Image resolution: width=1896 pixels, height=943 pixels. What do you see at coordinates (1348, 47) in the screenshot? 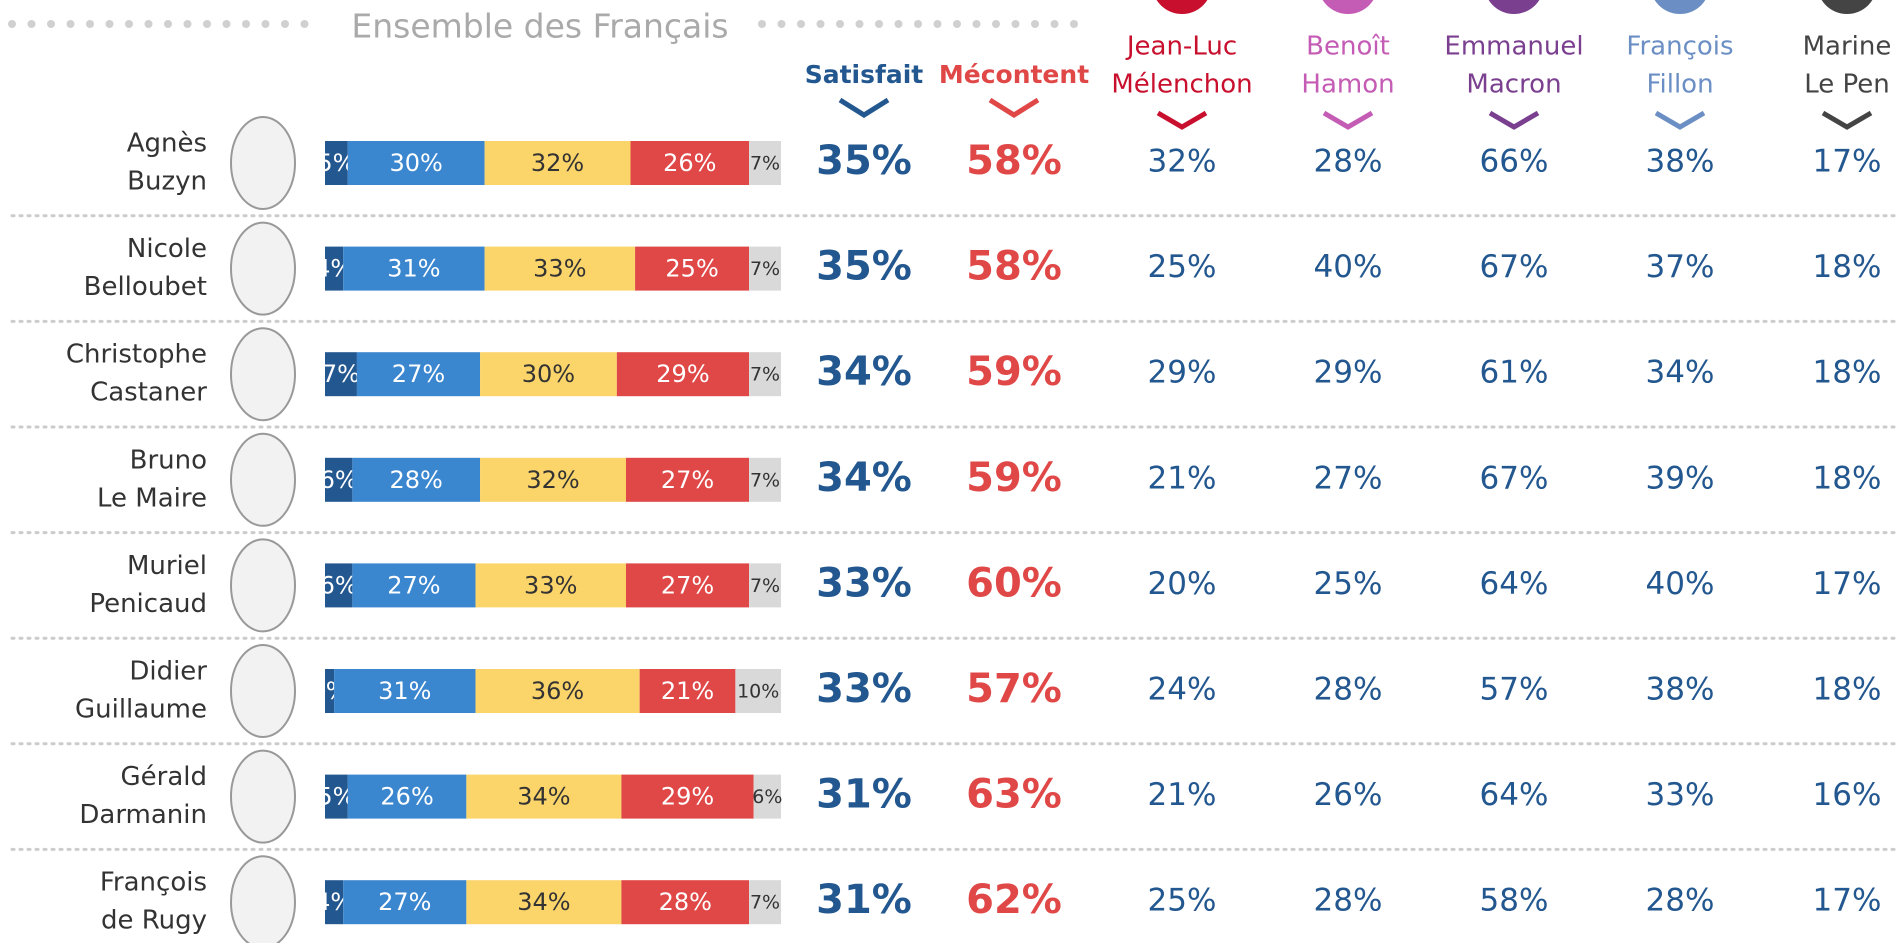
I see `party-name: Benoît` at bounding box center [1348, 47].